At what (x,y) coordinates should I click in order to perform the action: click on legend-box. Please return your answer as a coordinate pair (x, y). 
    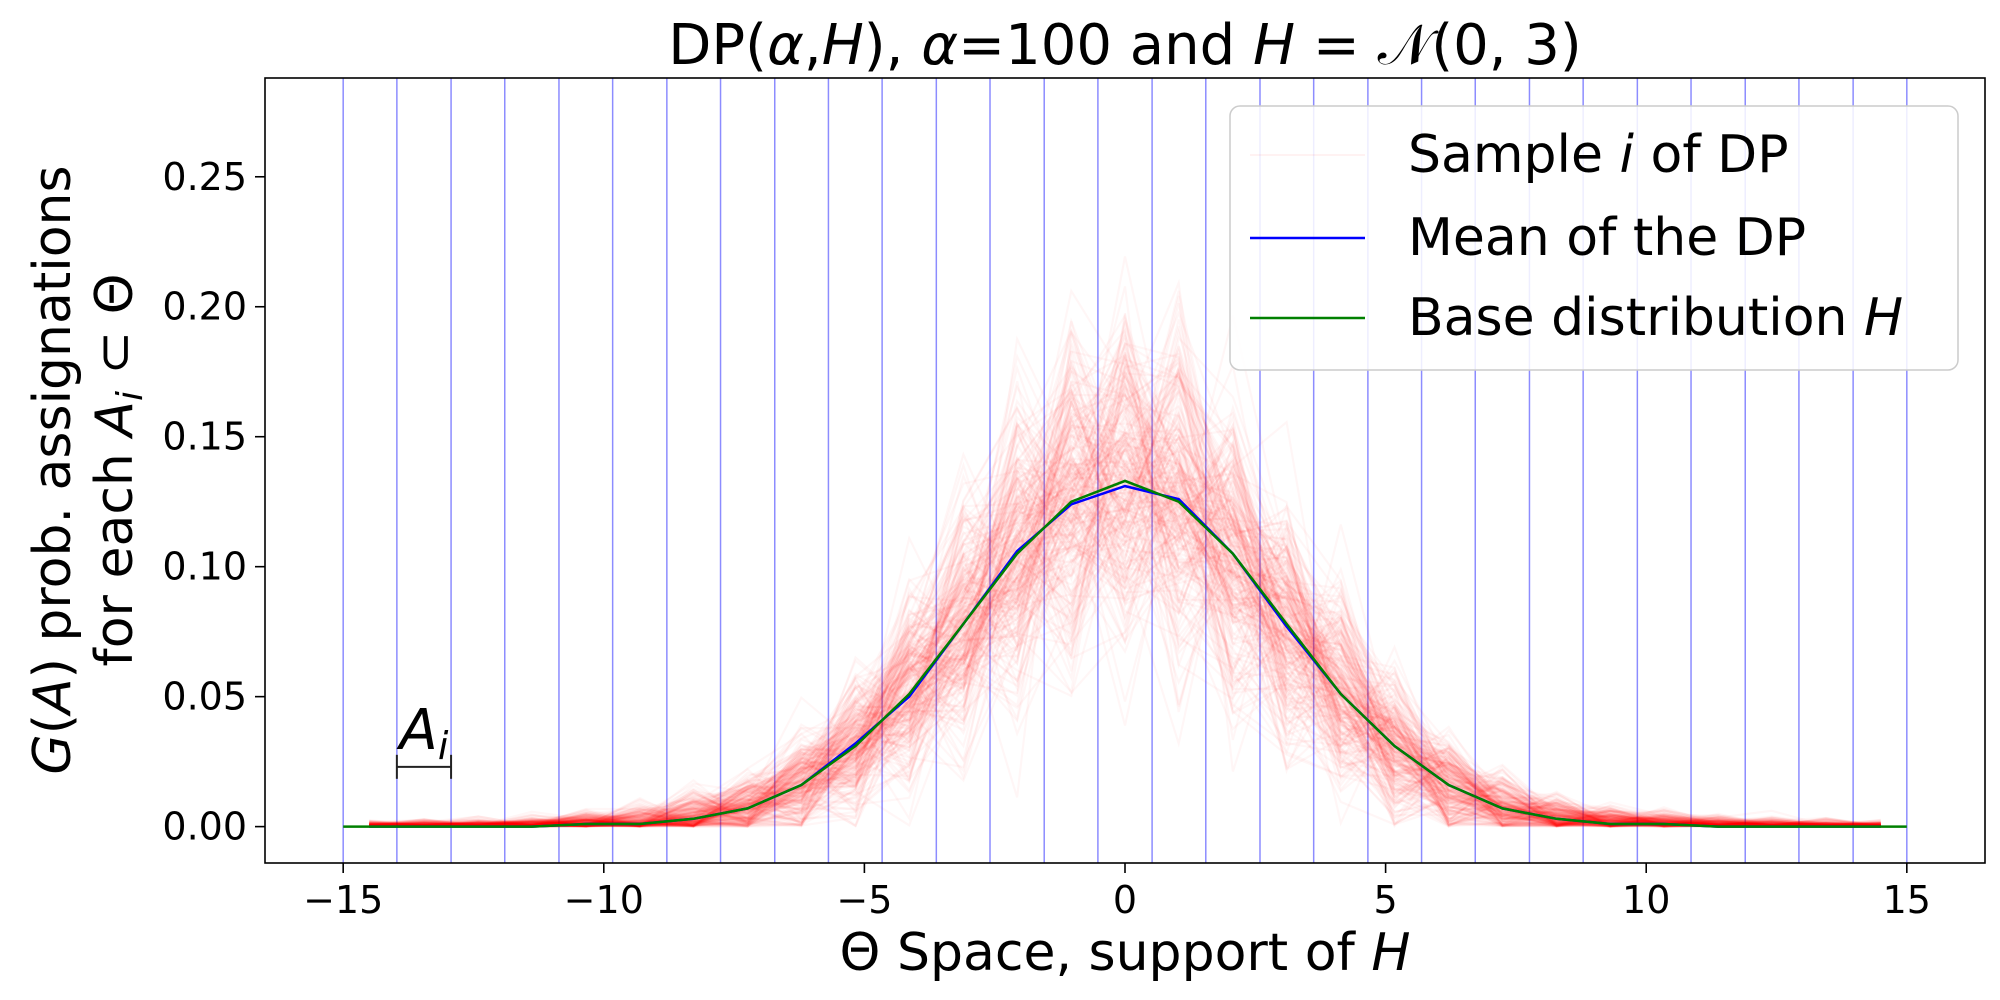
    Looking at the image, I should click on (1594, 238).